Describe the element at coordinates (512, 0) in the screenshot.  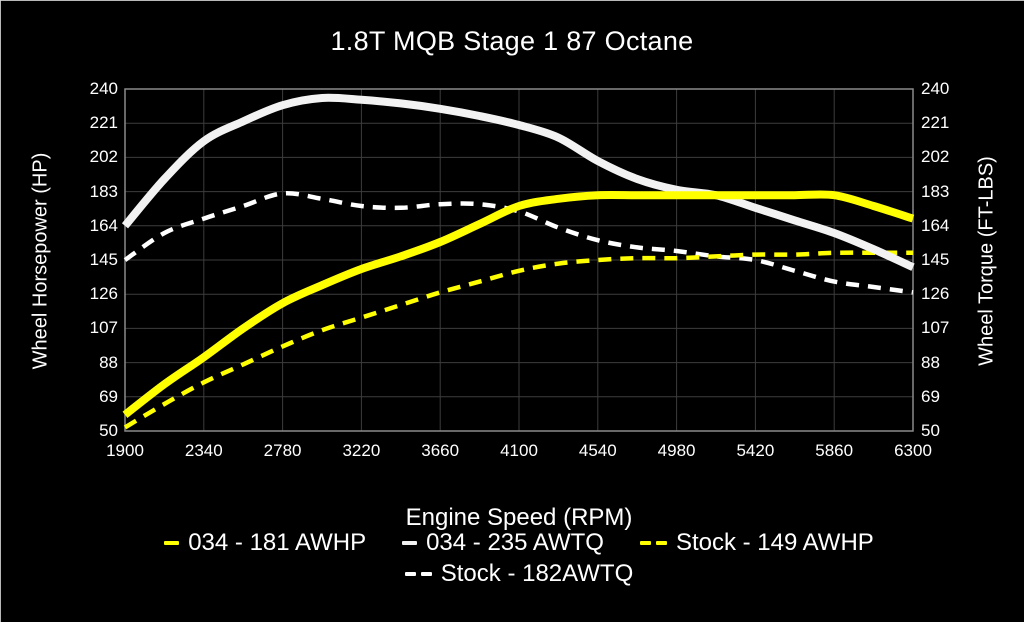
I see `top-edge-line` at that location.